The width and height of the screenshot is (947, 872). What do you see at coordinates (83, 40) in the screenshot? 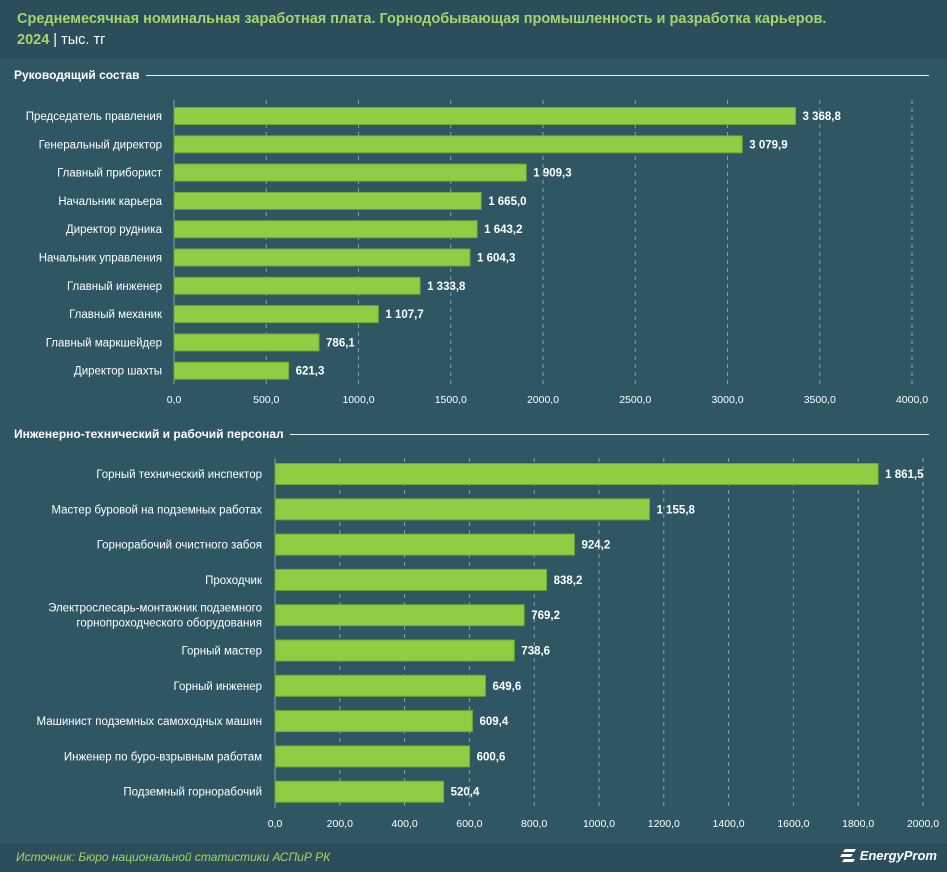
I see `title-unit: тыс. тг` at bounding box center [83, 40].